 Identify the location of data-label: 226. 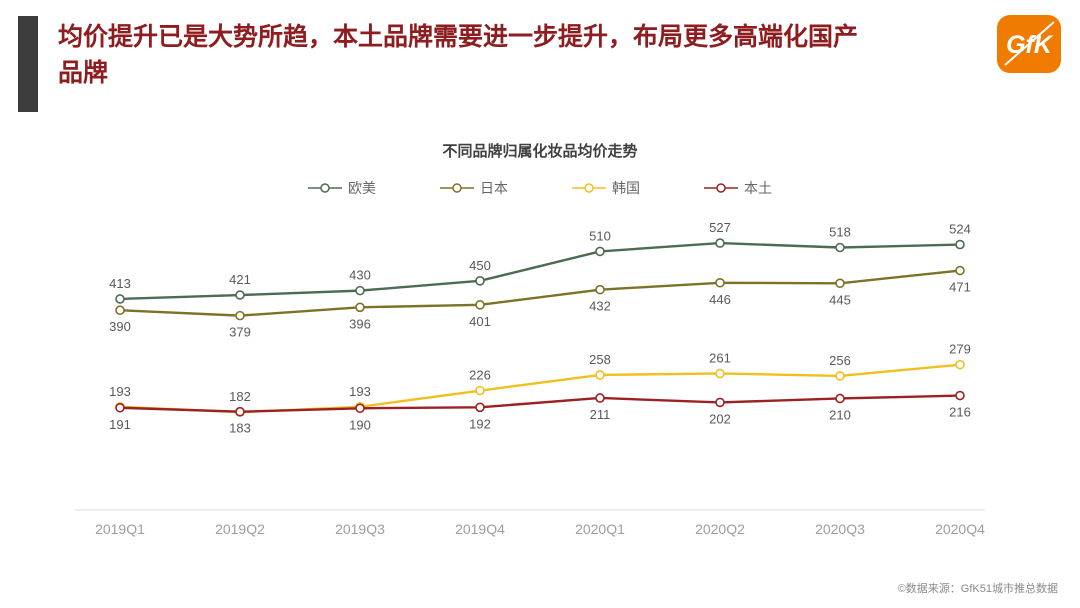
(480, 375).